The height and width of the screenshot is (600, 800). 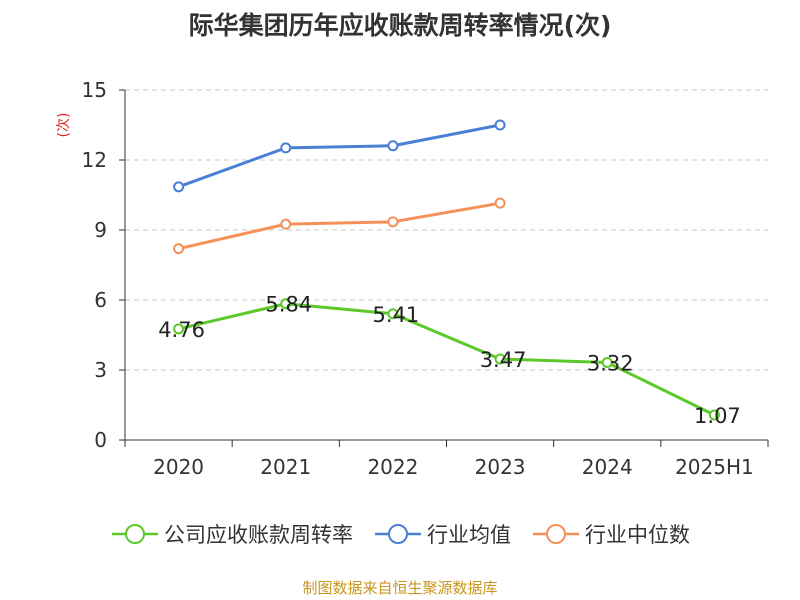 I want to click on legend-item: 行业均值, so click(x=442, y=534).